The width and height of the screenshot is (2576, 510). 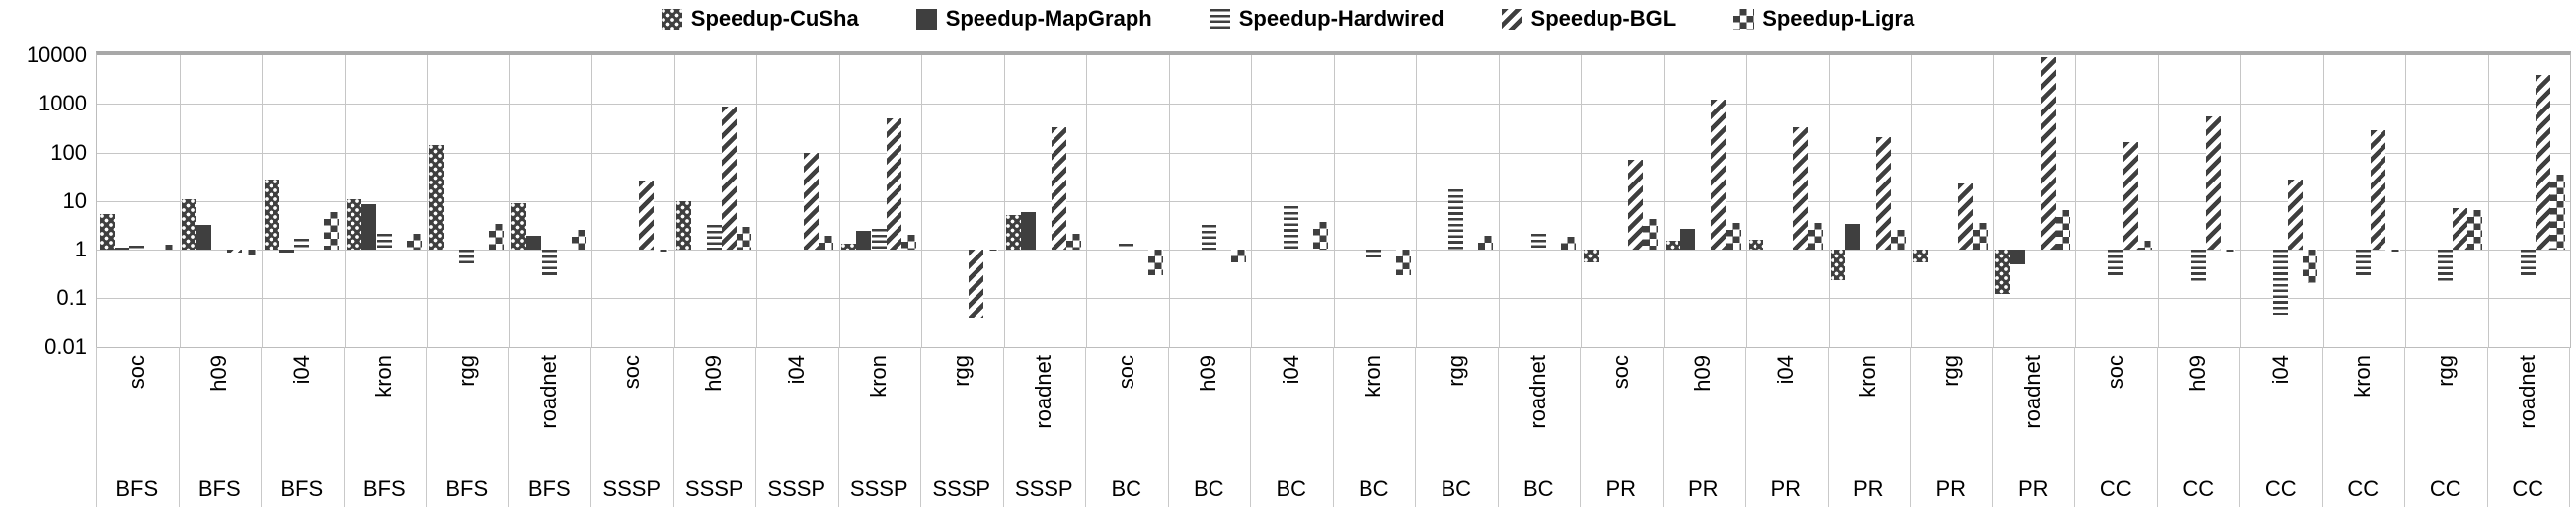 What do you see at coordinates (1029, 230) in the screenshot?
I see `bar-speedup-mapgraph-sssp-roadnet` at bounding box center [1029, 230].